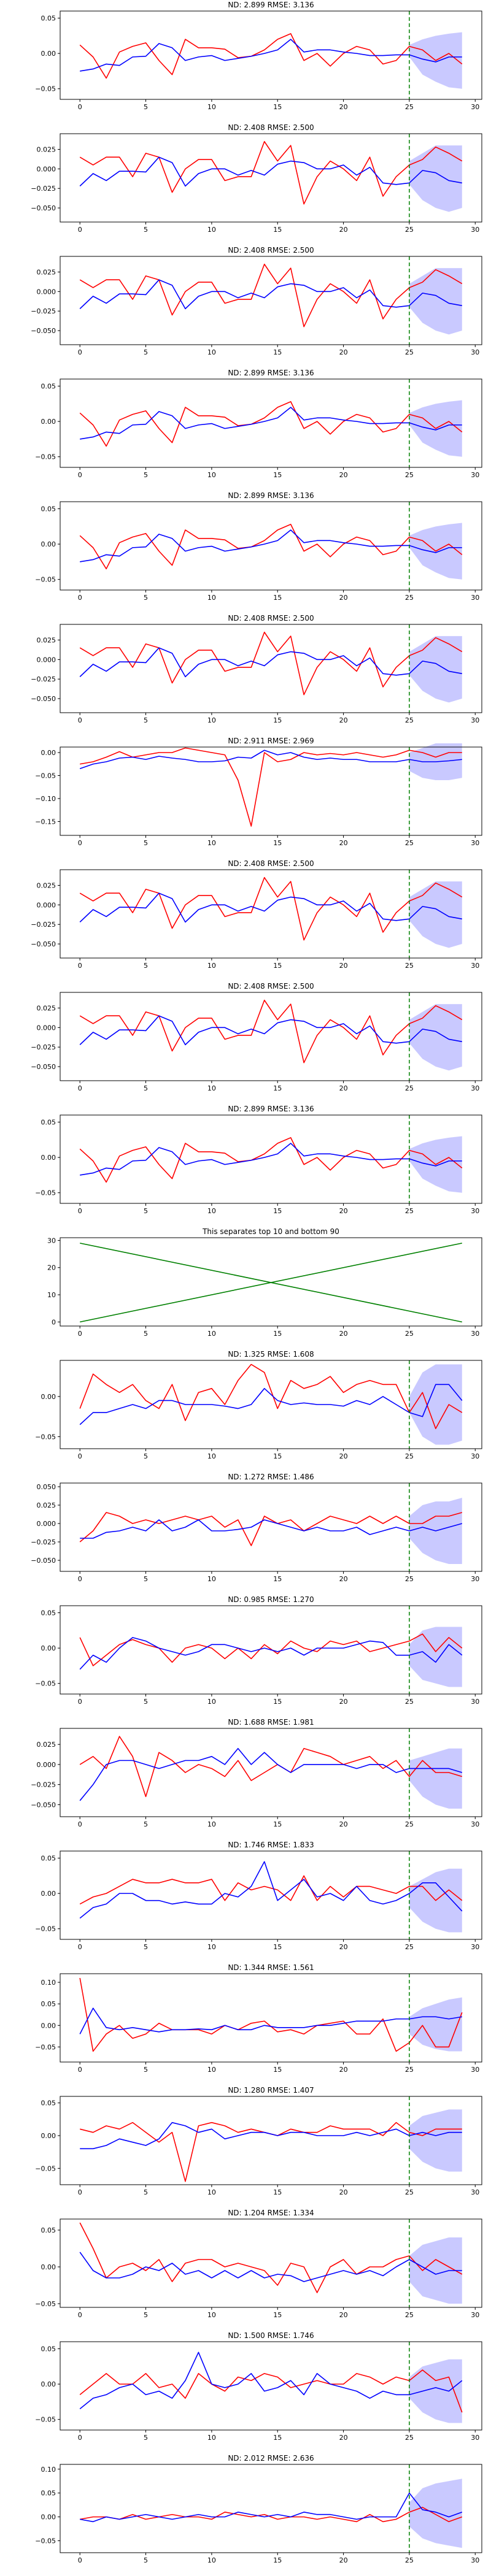 This screenshot has height=2576, width=491. I want to click on y-tick-label: 0.10, so click(49, 1983).